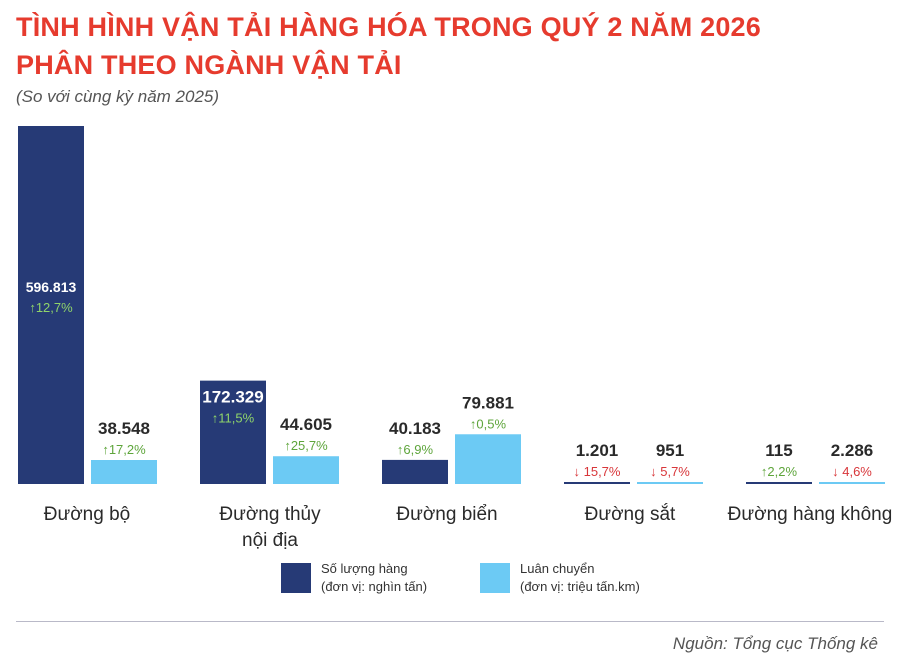 The height and width of the screenshot is (662, 900). I want to click on category-label: Đường biển, so click(446, 514).